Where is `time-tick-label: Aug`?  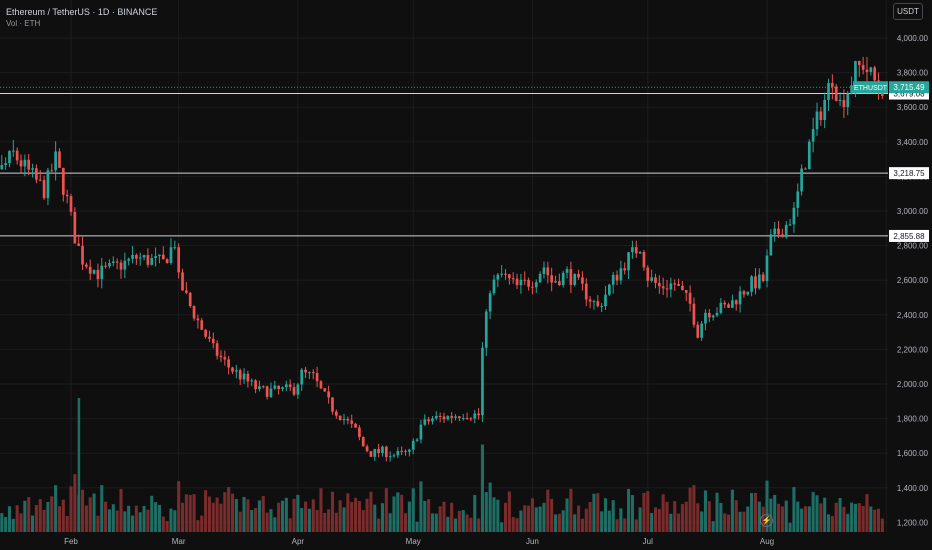
time-tick-label: Aug is located at coordinates (767, 541).